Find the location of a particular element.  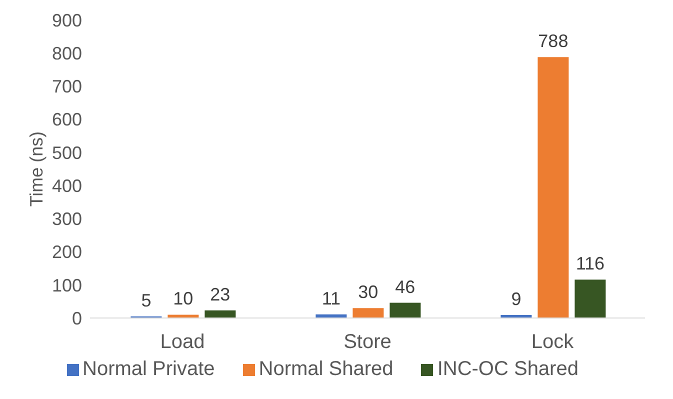

y-tick-label: 200 is located at coordinates (67, 252).